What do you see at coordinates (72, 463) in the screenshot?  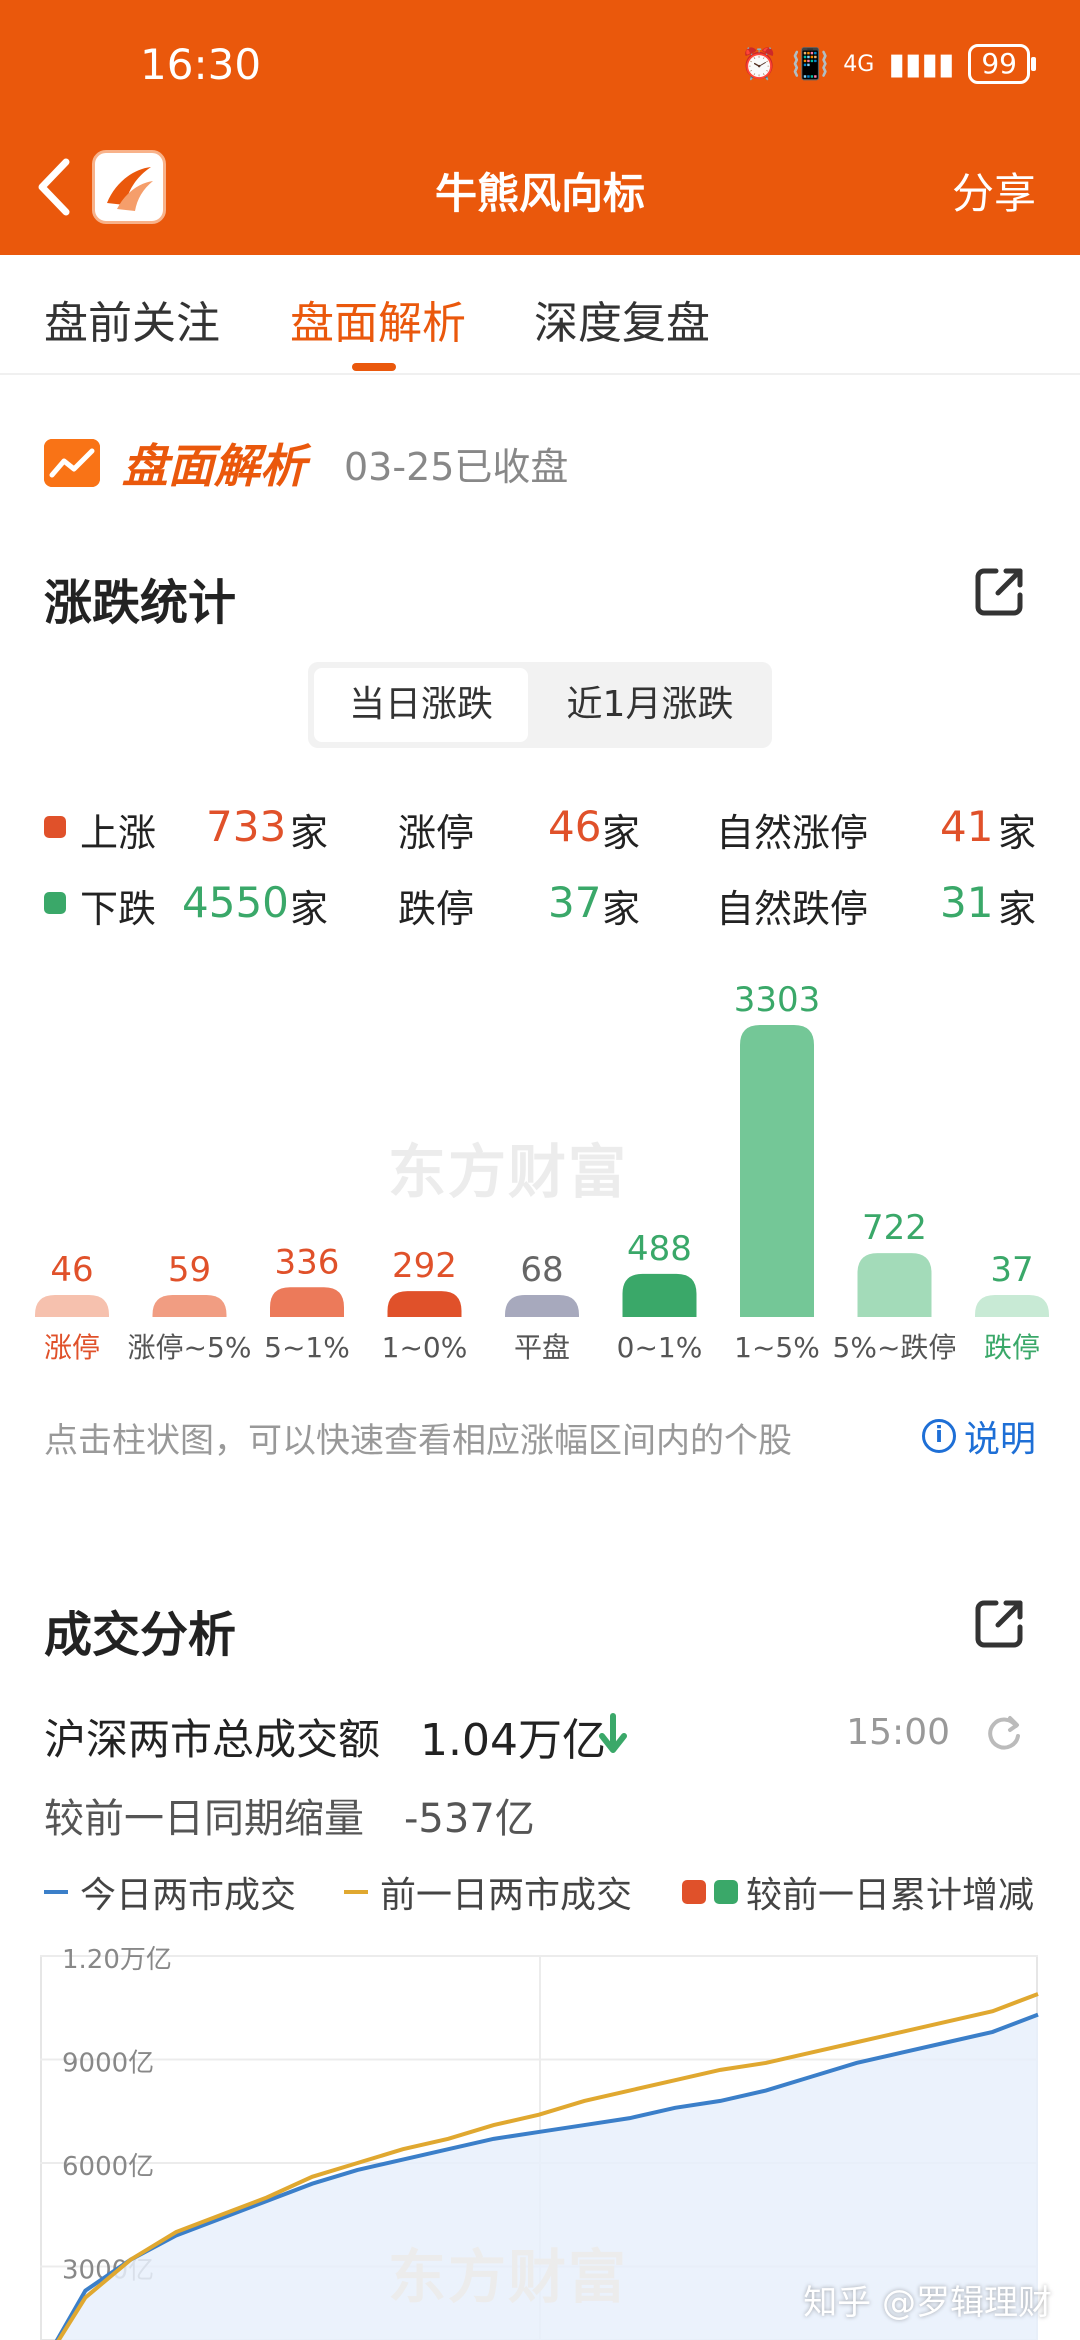 I see `trend-icon` at bounding box center [72, 463].